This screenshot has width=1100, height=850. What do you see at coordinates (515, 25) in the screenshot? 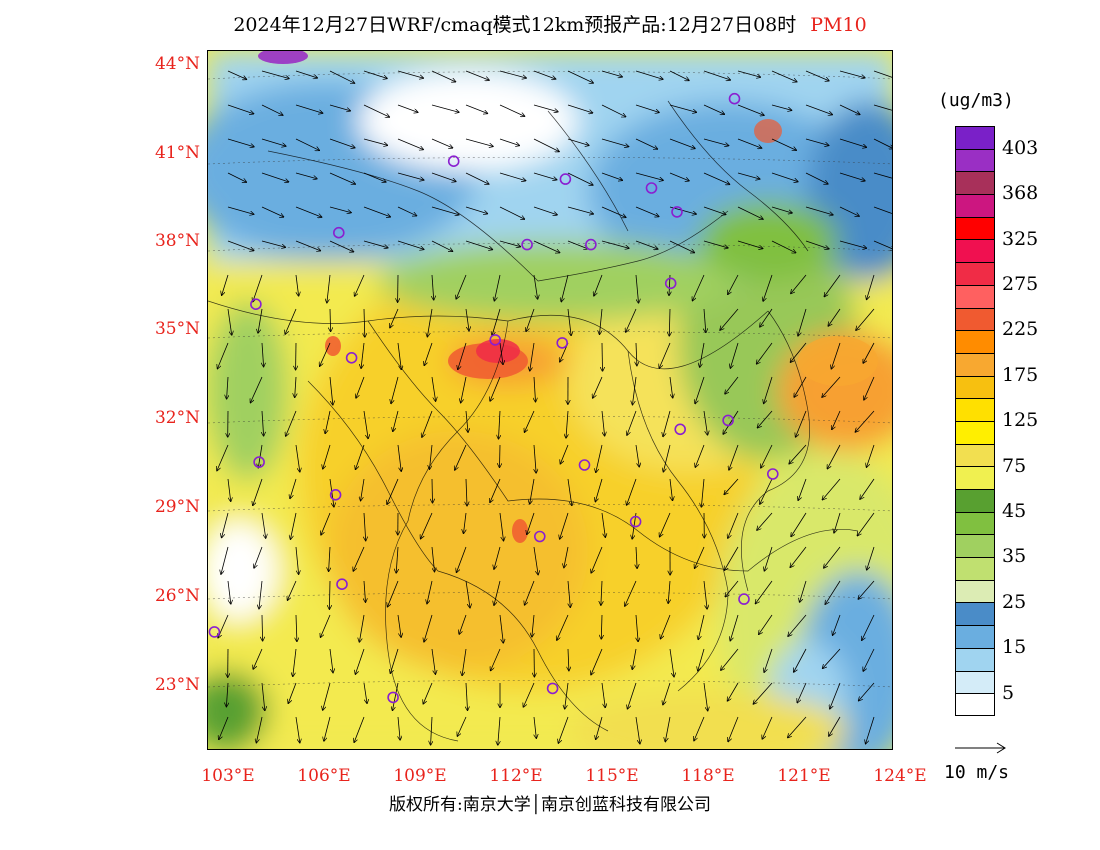
I see `title-text: 2024年12月27日WRF/cmaq模式12km预报产品:12月27日08时` at bounding box center [515, 25].